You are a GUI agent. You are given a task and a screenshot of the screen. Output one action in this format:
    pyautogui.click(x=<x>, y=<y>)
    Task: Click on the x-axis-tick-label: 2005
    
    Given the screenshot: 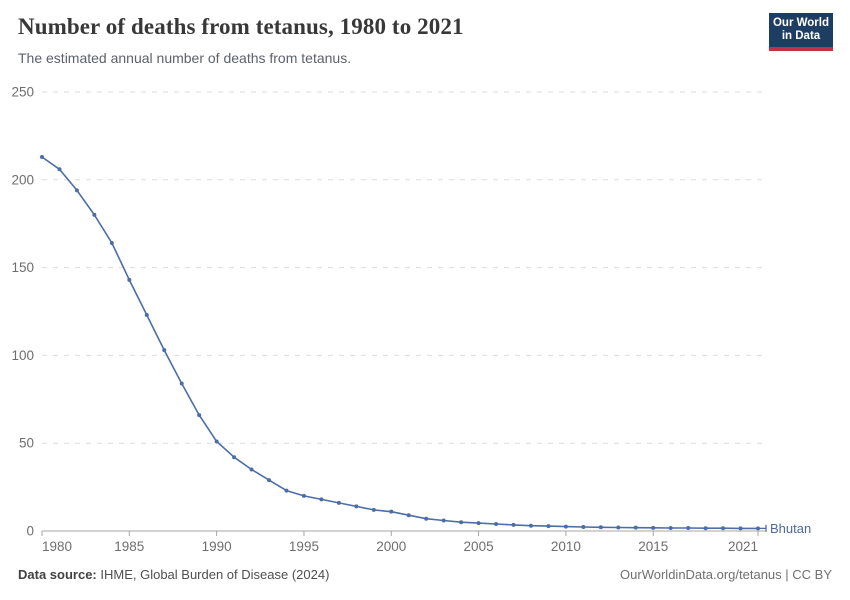 What is the action you would take?
    pyautogui.click(x=479, y=546)
    